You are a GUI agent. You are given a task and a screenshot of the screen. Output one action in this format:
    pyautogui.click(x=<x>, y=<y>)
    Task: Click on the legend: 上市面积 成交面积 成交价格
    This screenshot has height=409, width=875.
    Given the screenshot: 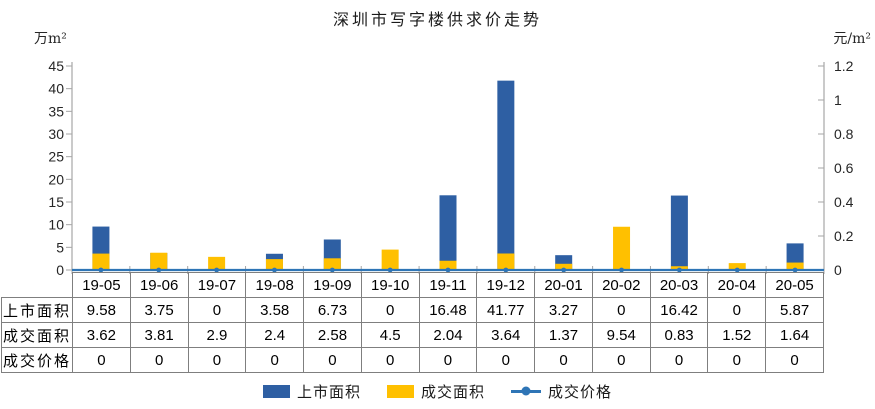 What is the action you would take?
    pyautogui.click(x=437, y=391)
    